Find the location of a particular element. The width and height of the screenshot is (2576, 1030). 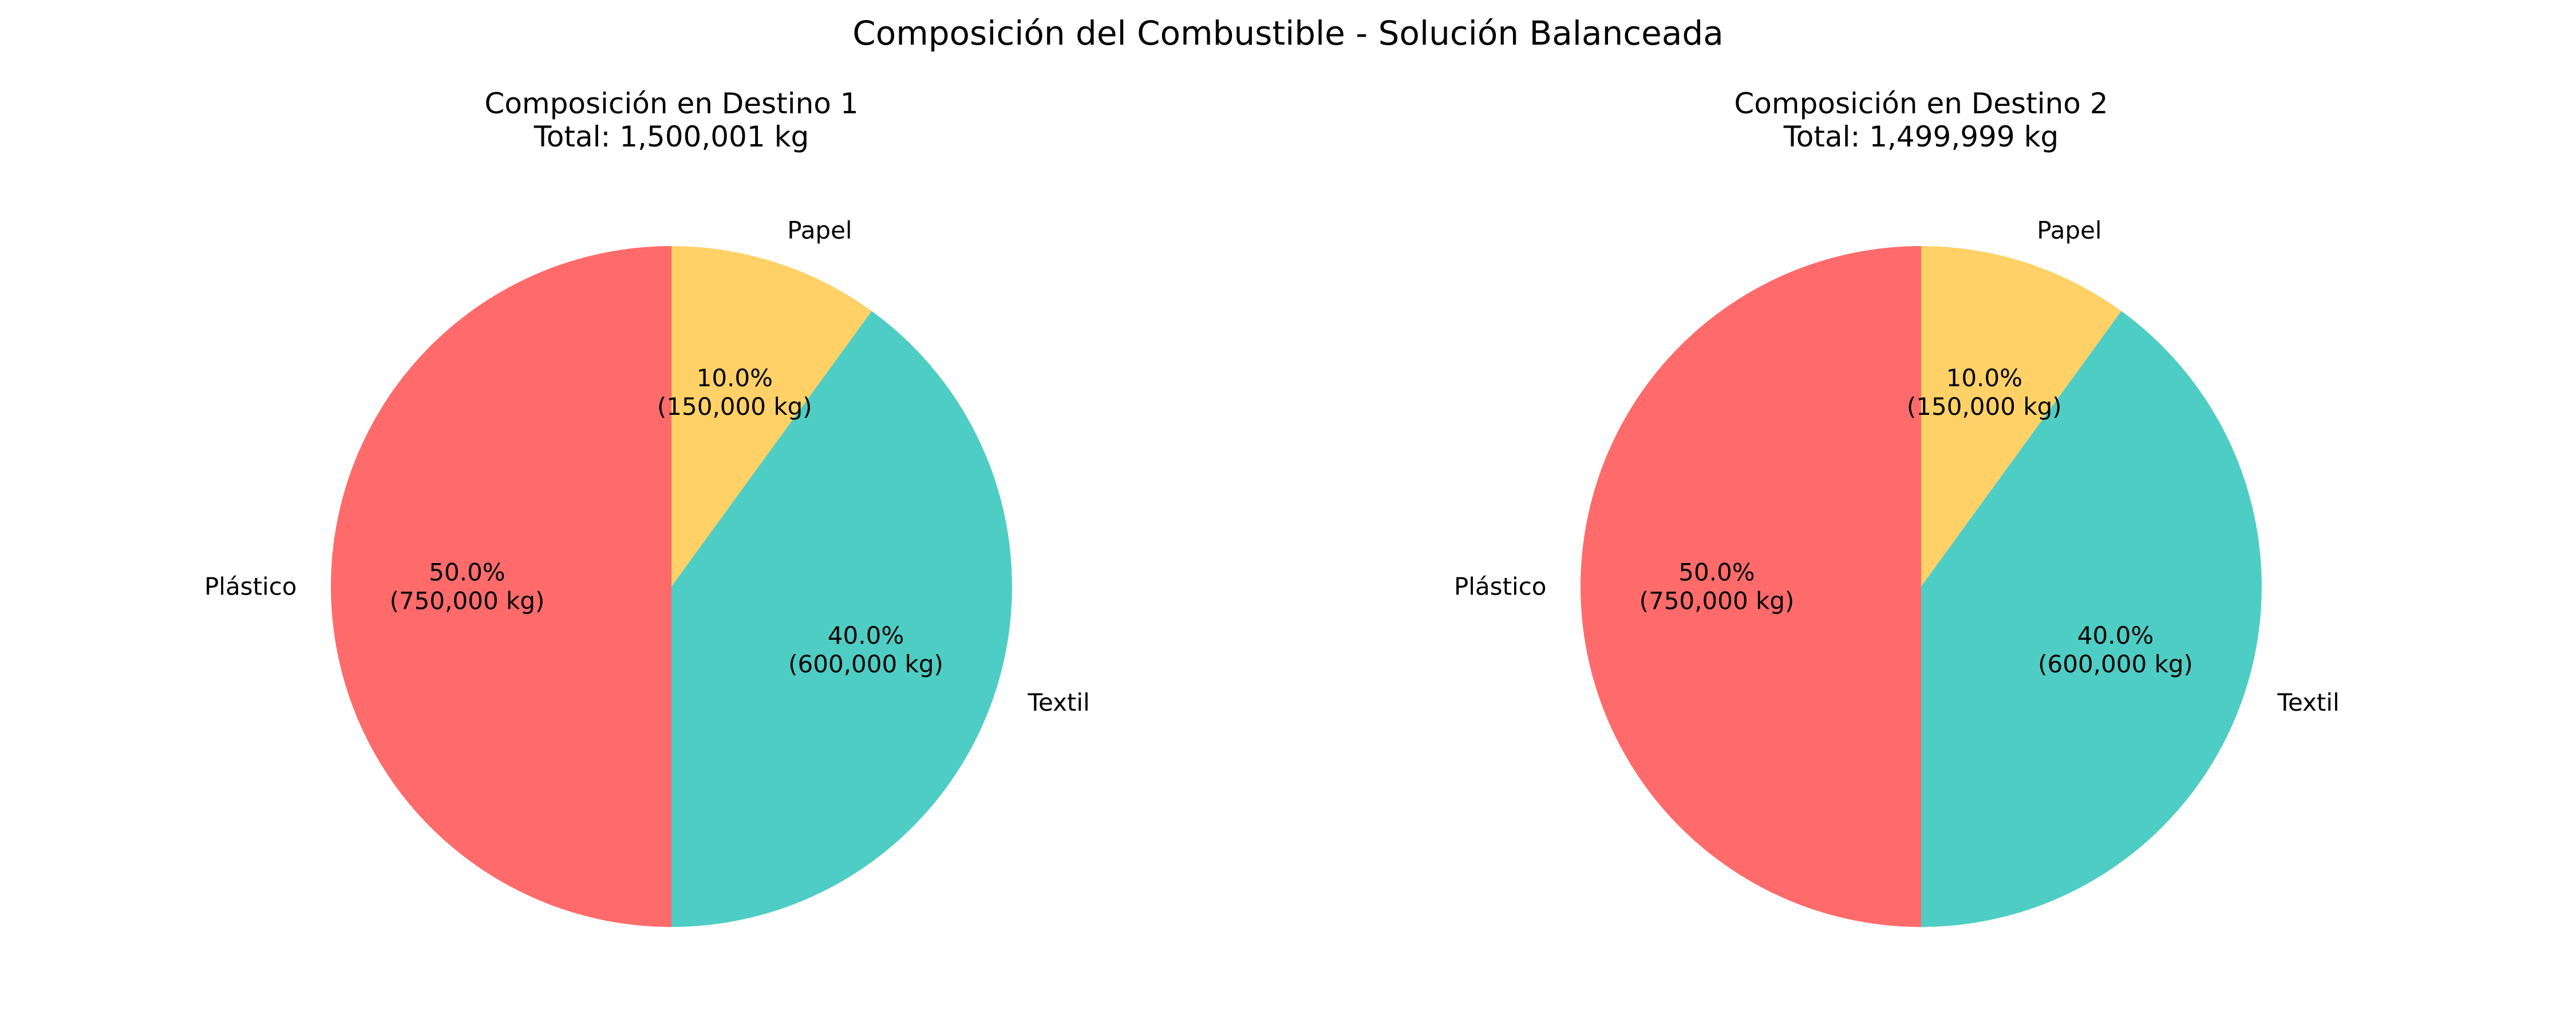

pie-subtitle-destino-2: Total: 1,499,999 kg is located at coordinates (1921, 136).